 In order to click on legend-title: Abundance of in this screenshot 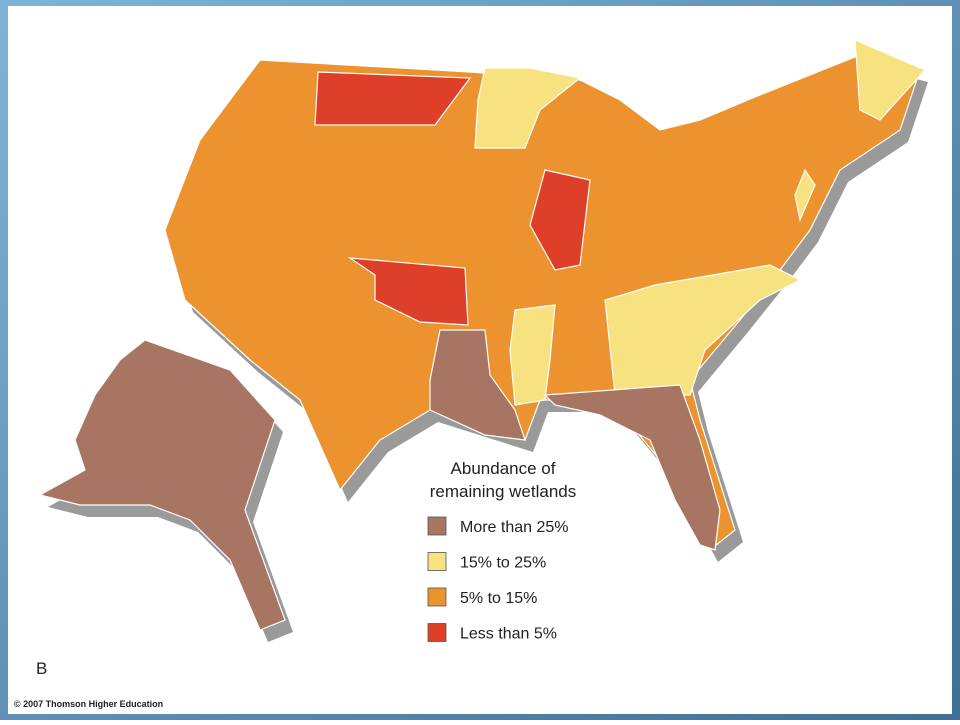, I will do `click(503, 468)`.